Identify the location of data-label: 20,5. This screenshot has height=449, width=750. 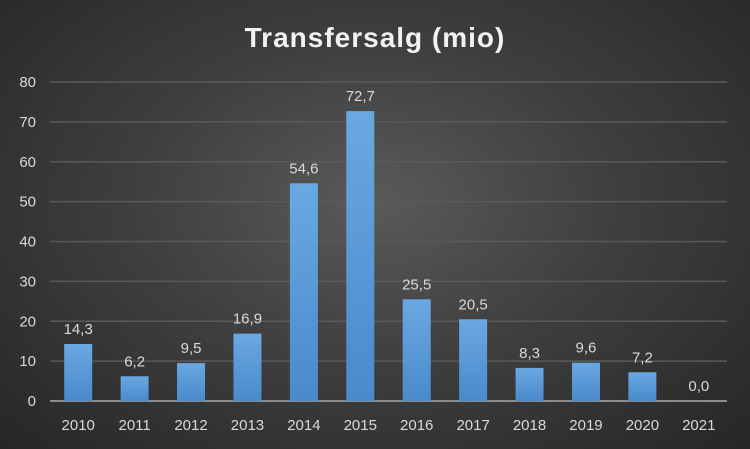
(473, 304).